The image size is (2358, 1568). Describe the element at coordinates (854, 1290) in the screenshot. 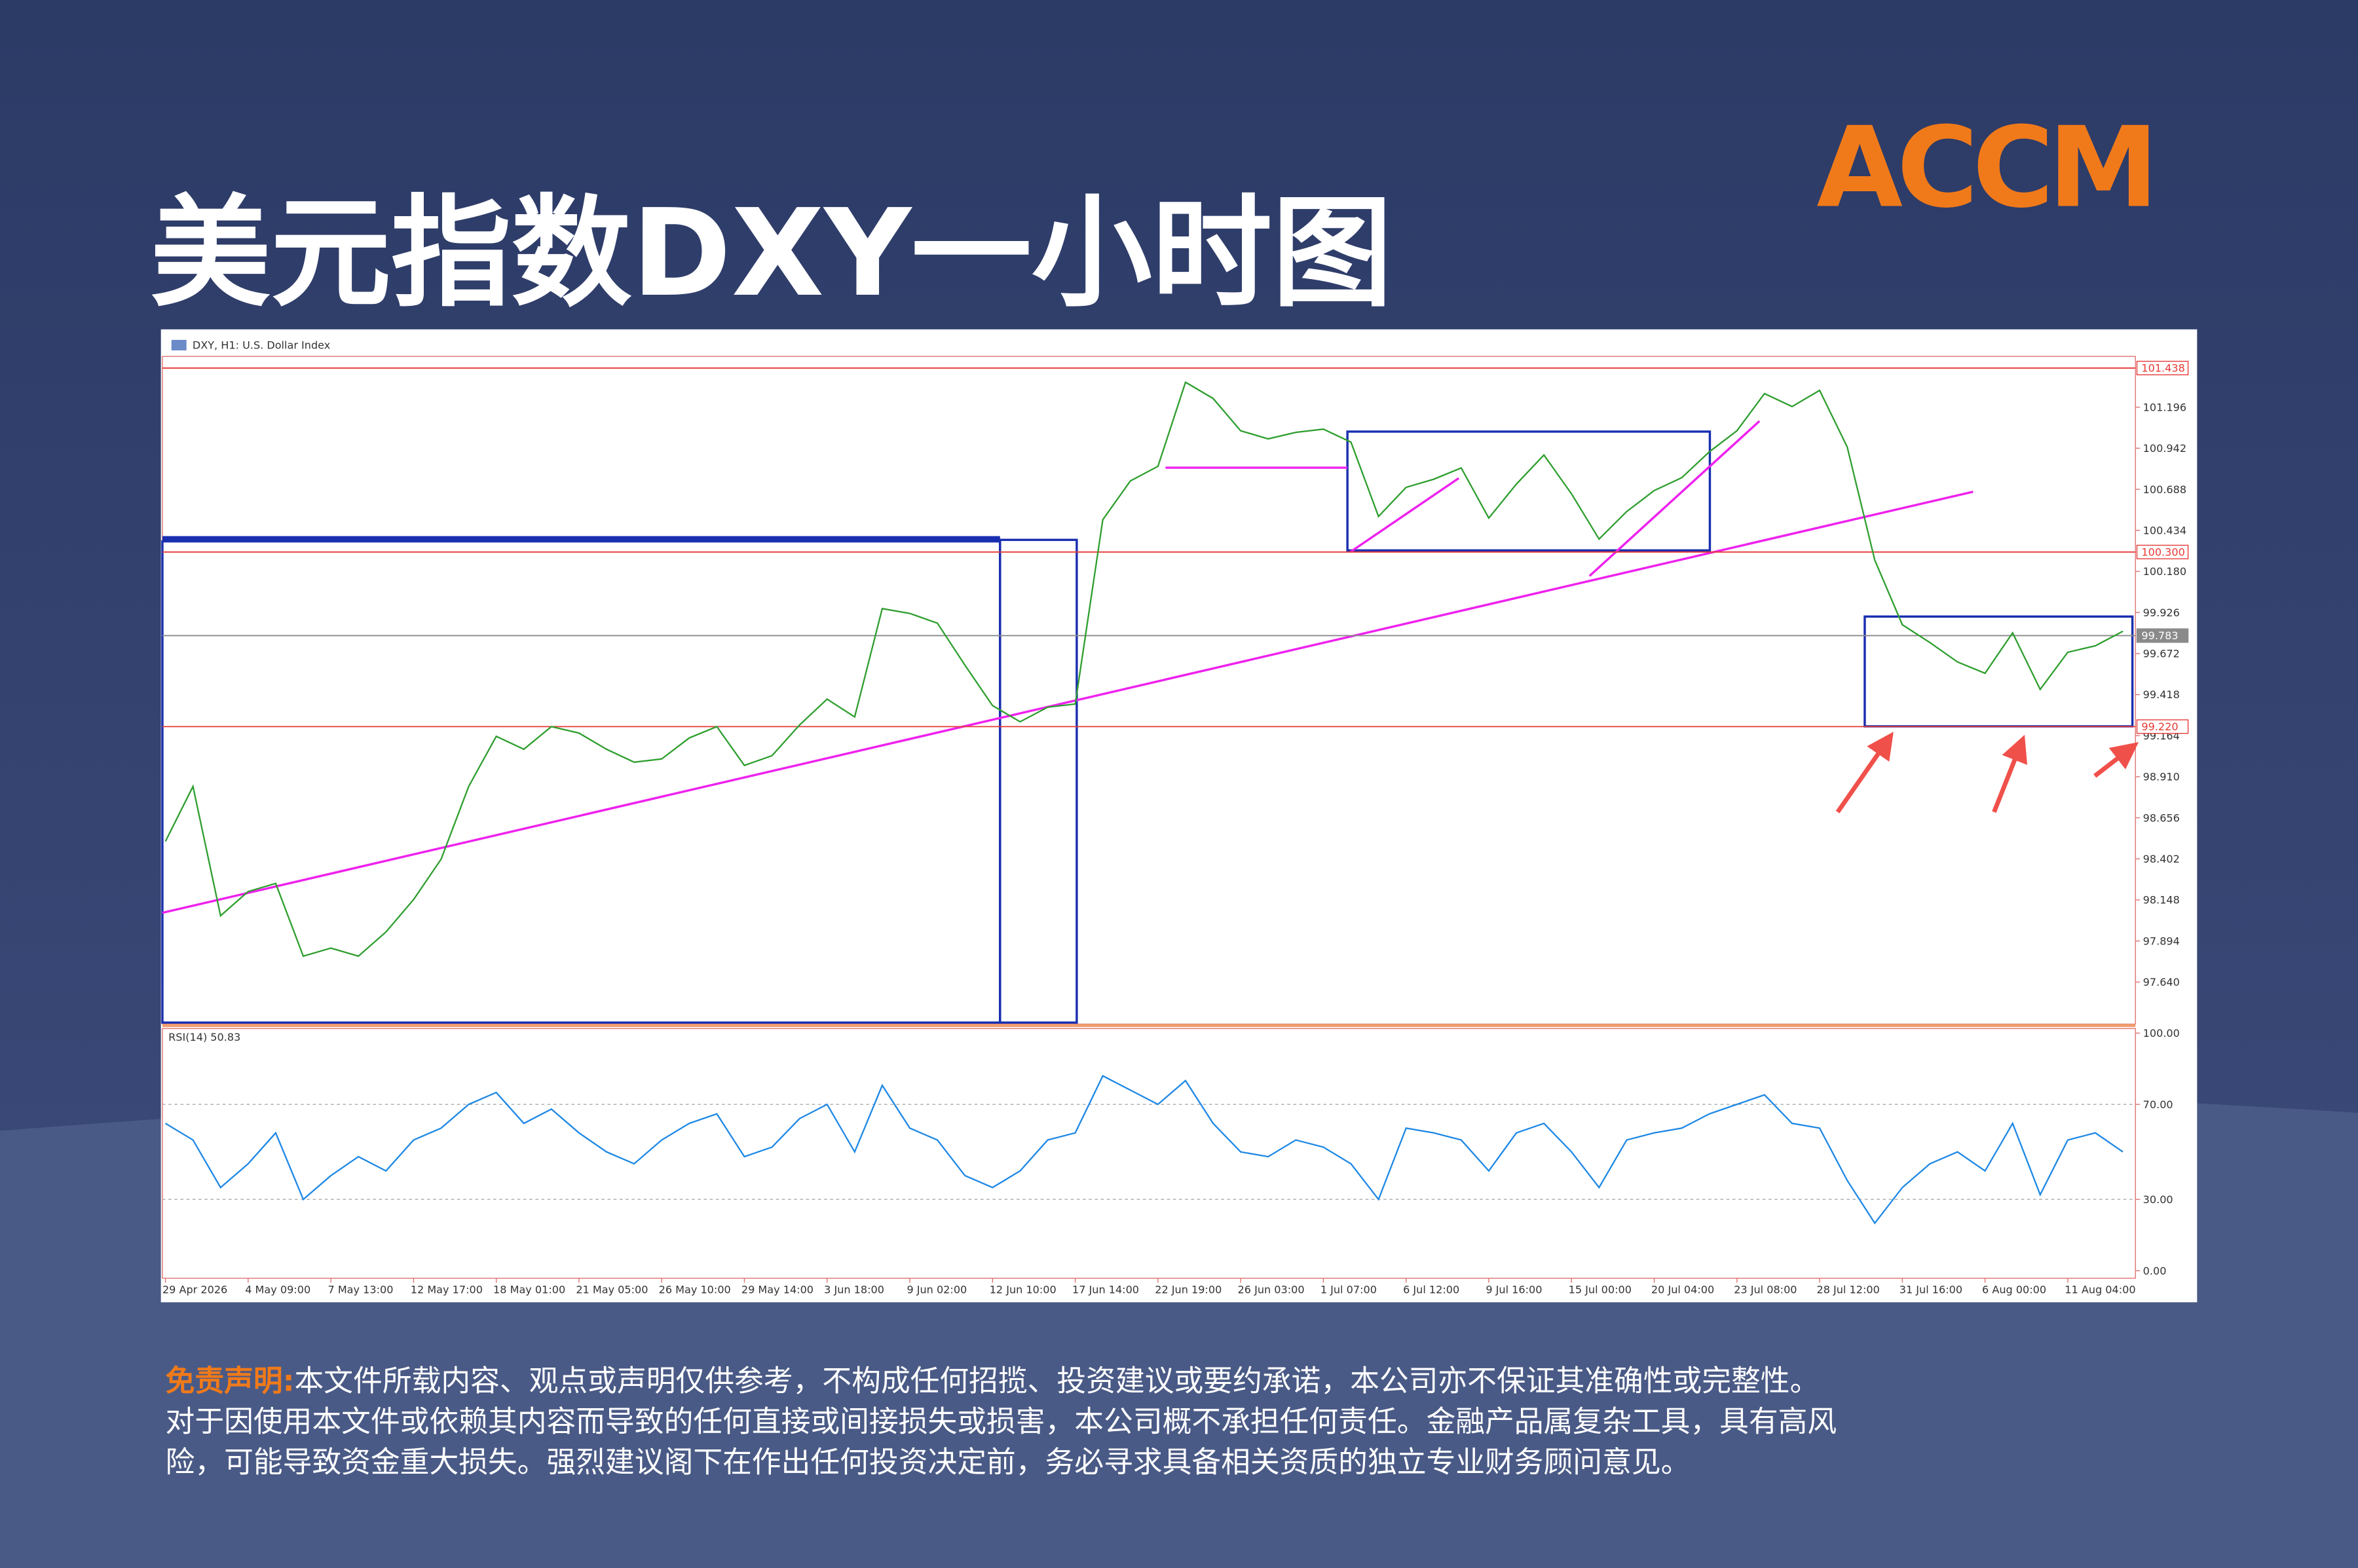

I see `x-tick-label: 3 Jun 18:00` at that location.